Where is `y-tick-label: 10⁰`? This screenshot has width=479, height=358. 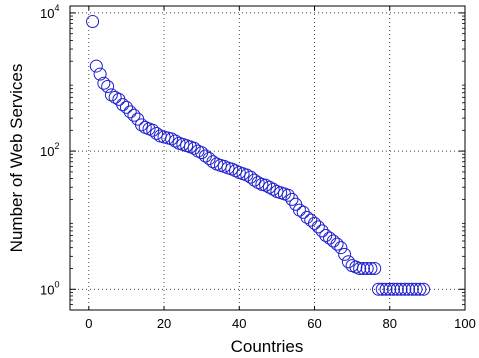
y-tick-label: 10⁰ is located at coordinates (49, 288).